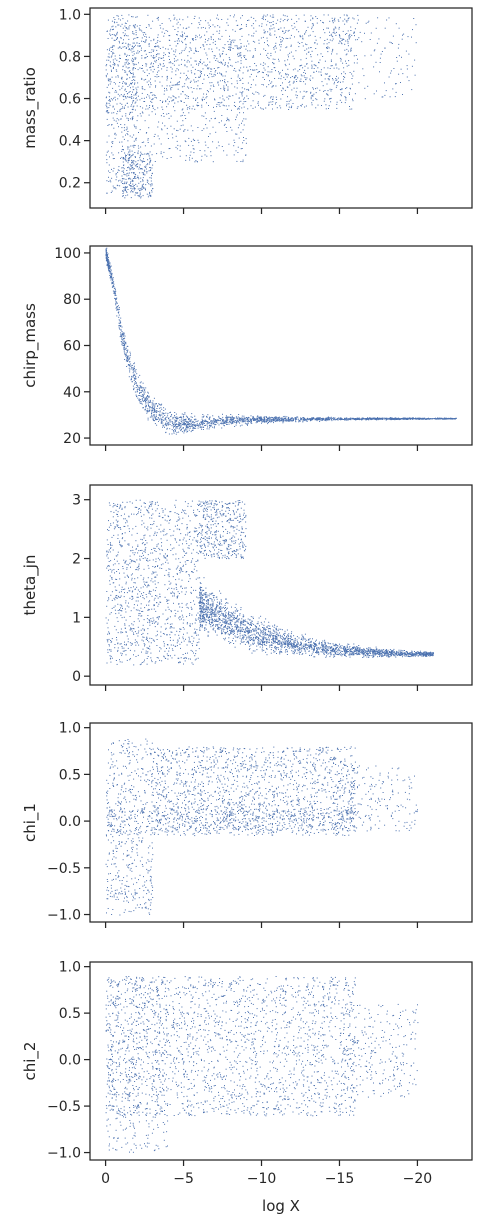  Describe the element at coordinates (30, 108) in the screenshot. I see `y-axis-label: mass_ratio` at that location.